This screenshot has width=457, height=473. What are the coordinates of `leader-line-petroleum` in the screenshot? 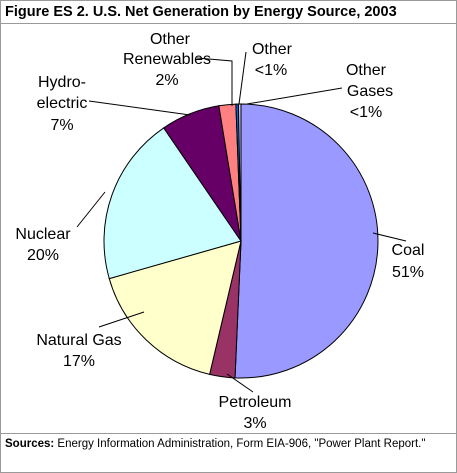 It's located at (240, 383).